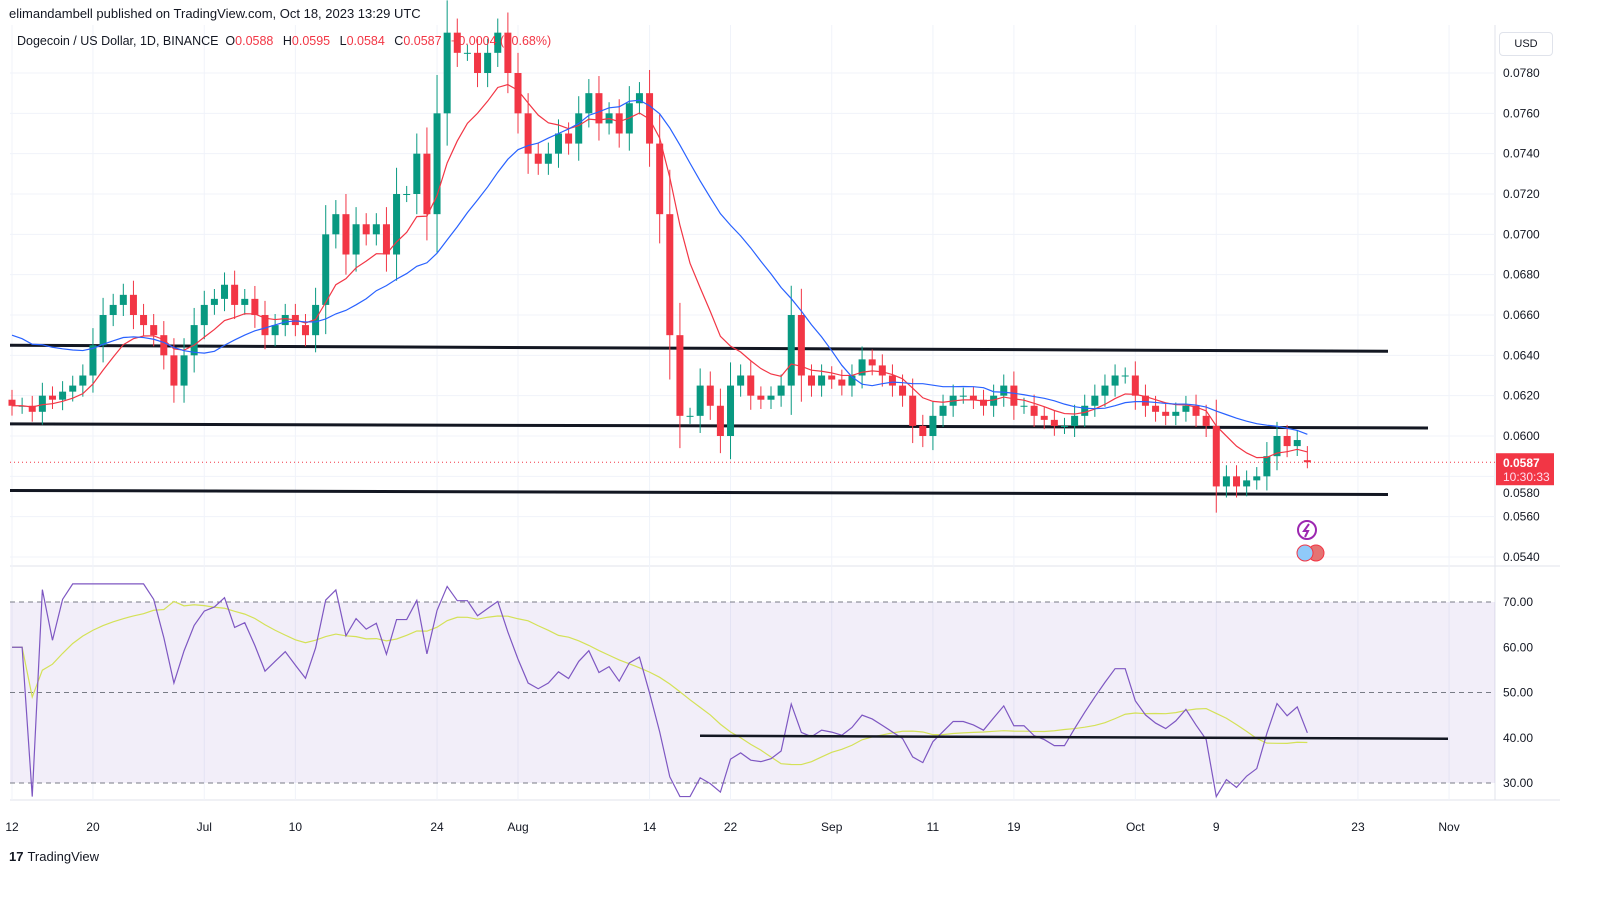 The height and width of the screenshot is (901, 1614). Describe the element at coordinates (1525, 469) in the screenshot. I see `last-price-label` at that location.